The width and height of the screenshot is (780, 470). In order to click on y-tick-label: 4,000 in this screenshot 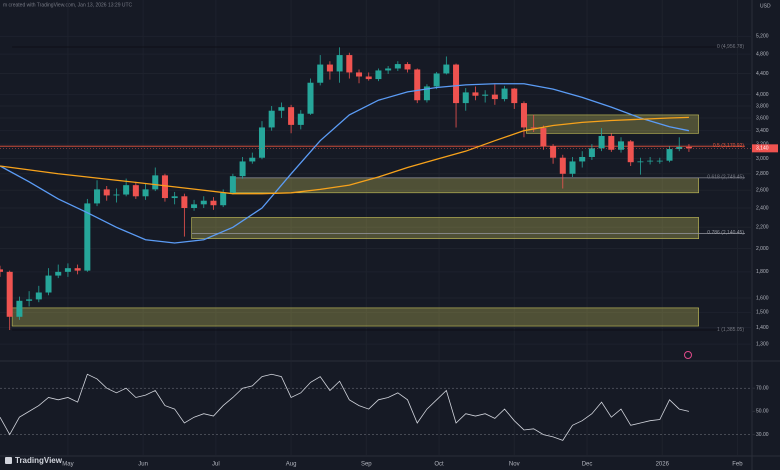, I will do `click(762, 95)`.